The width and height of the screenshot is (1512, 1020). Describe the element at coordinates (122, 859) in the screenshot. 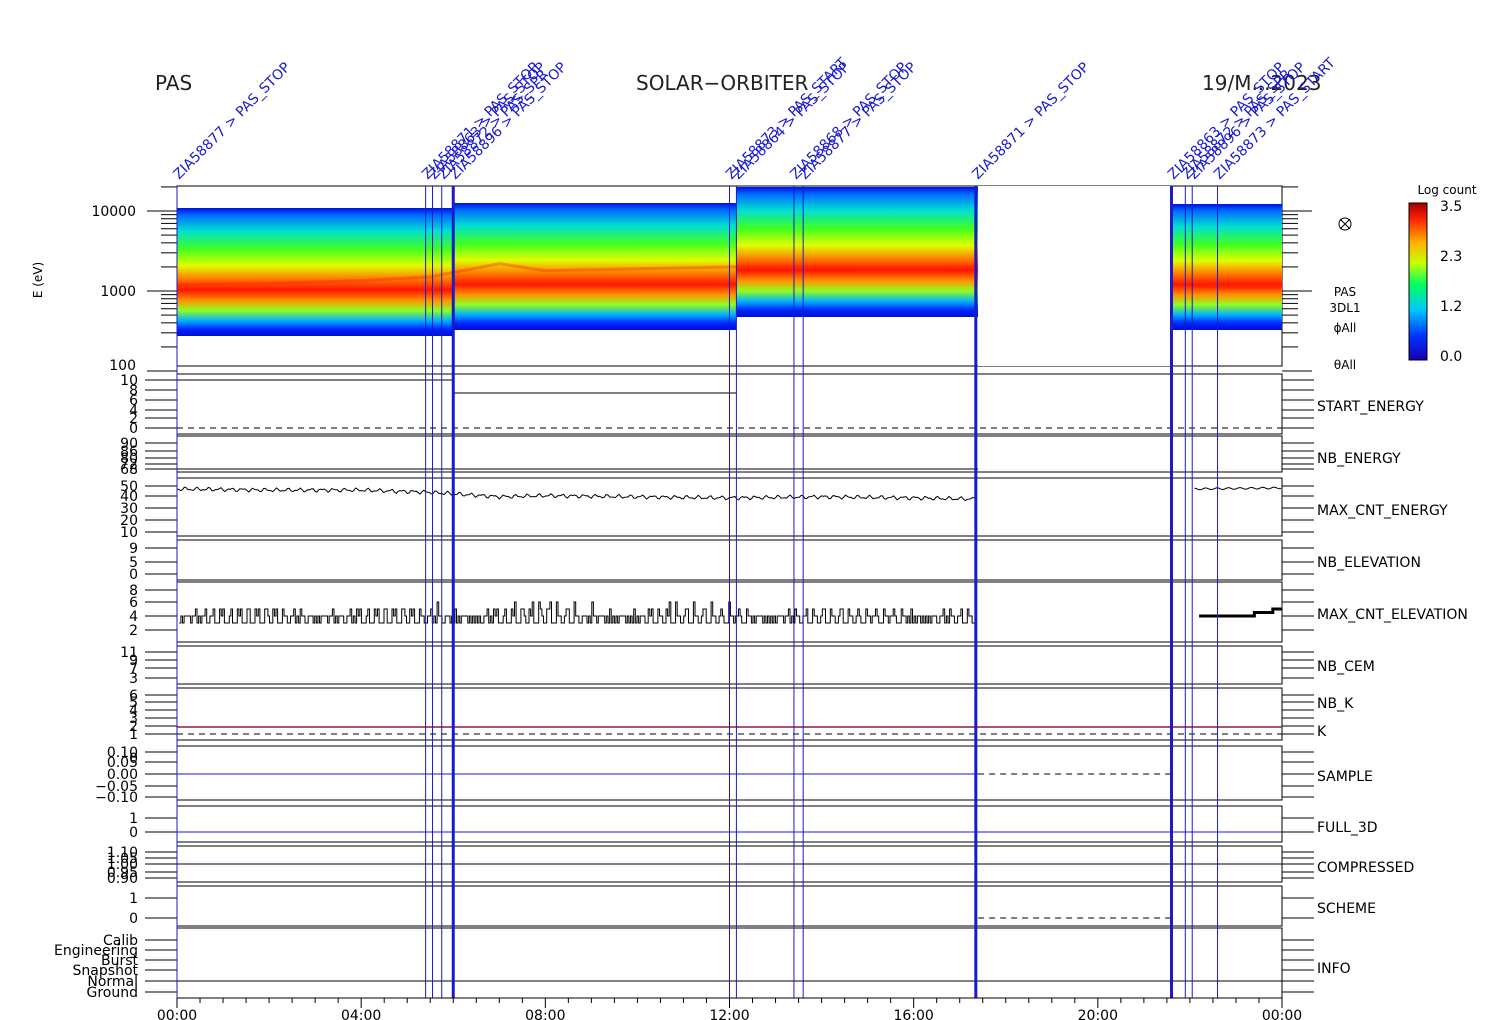

I see `panel-10-tick-label: 1.05` at that location.